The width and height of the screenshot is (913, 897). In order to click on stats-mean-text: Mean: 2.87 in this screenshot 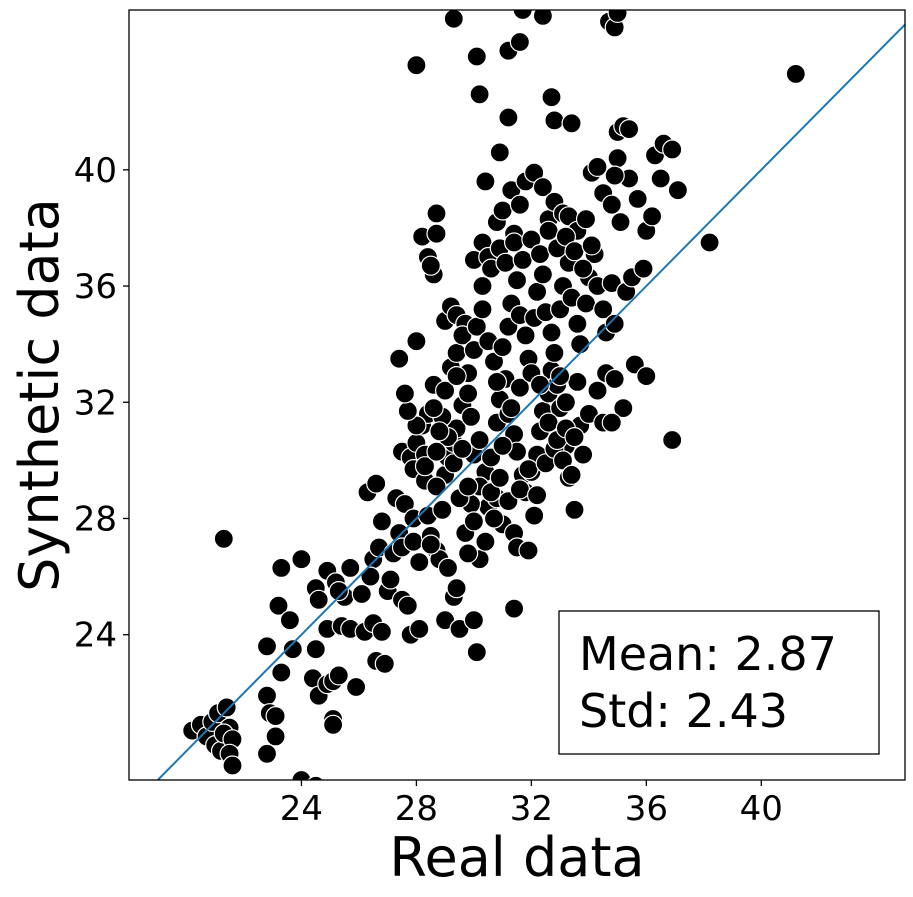, I will do `click(708, 654)`.